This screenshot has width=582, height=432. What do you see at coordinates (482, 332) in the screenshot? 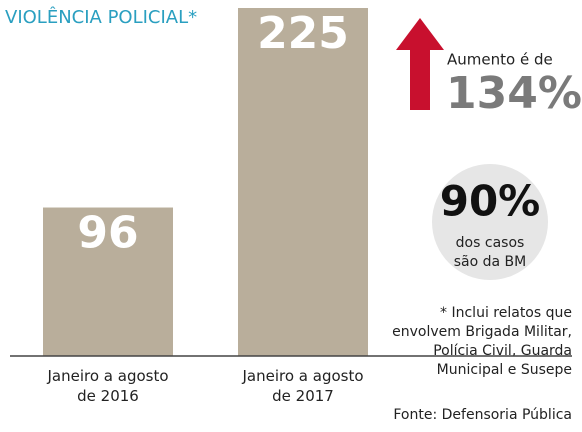
I see `footnote: envolvem Brigada Militar,` at bounding box center [482, 332].